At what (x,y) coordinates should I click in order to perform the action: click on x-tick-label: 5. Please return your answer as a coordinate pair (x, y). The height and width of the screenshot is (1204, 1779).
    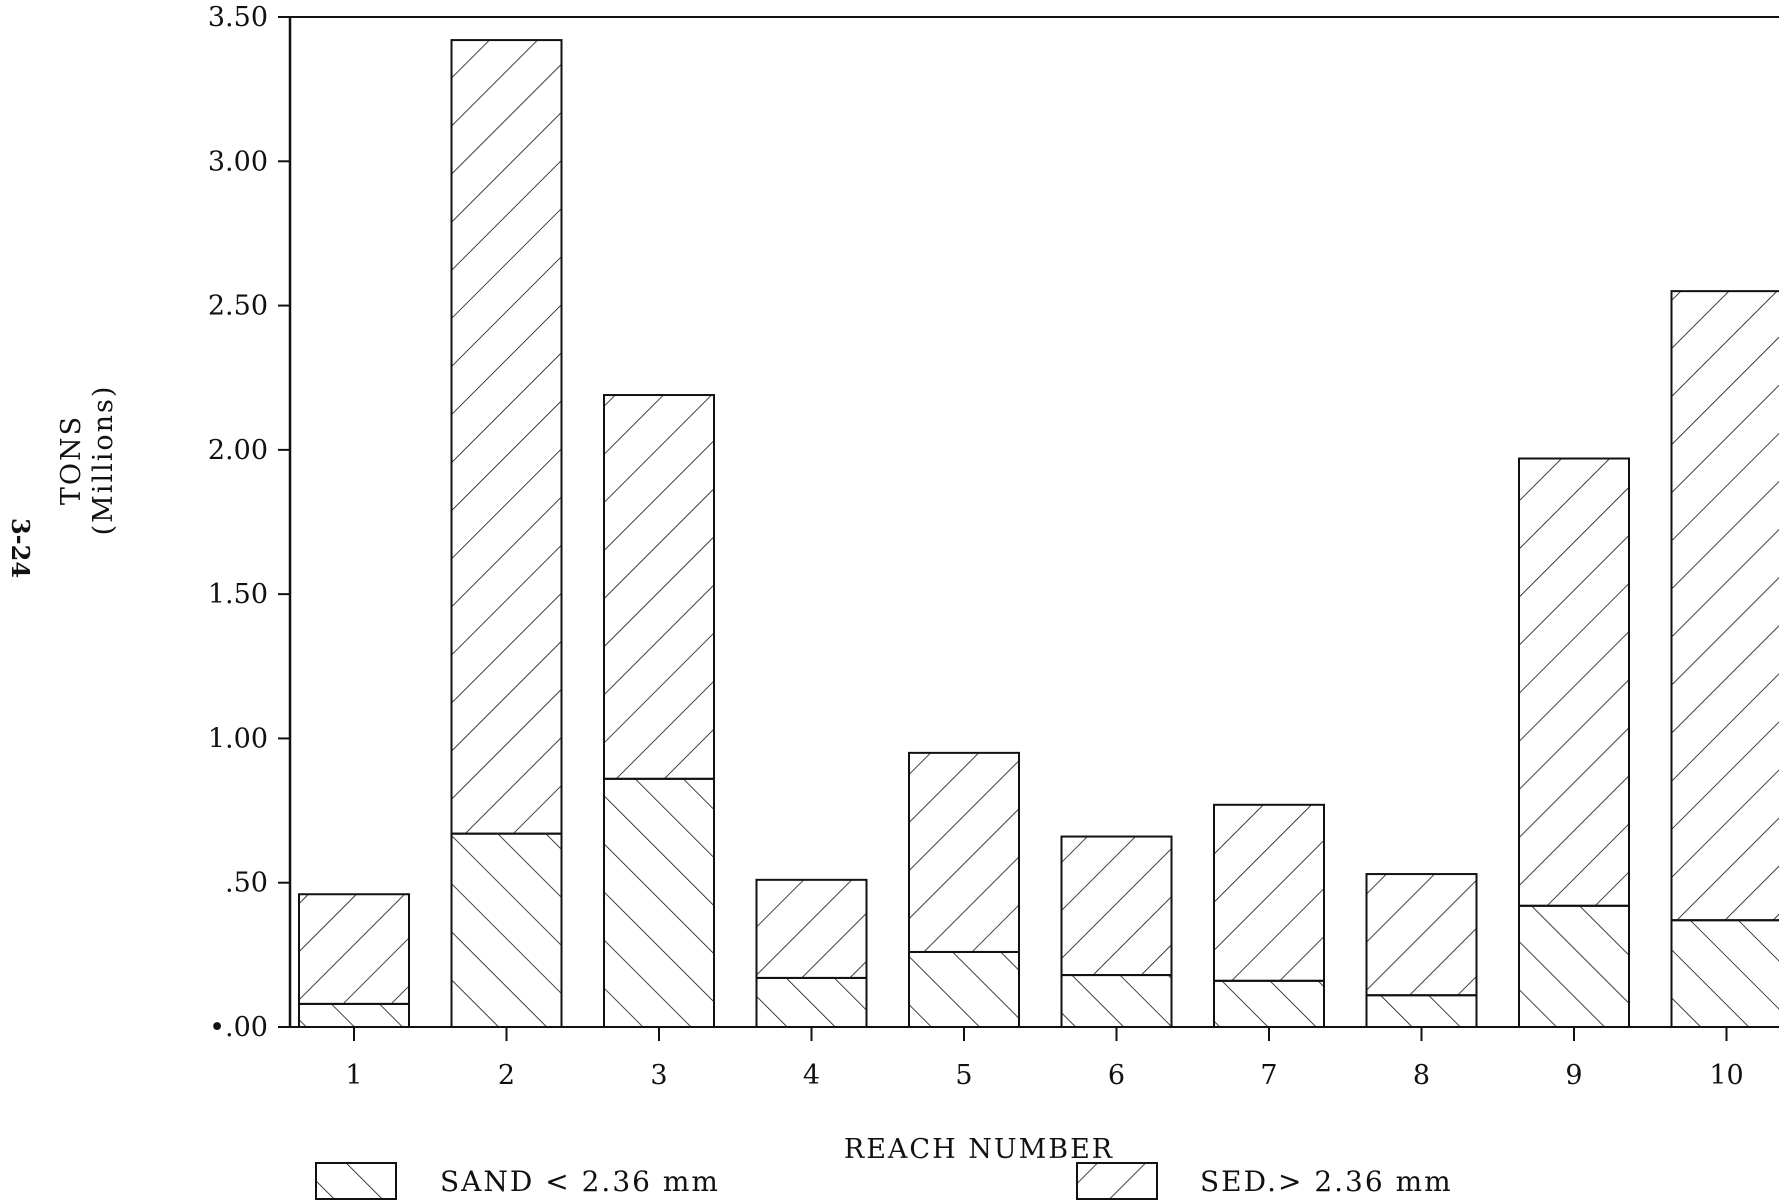
    Looking at the image, I should click on (963, 1075).